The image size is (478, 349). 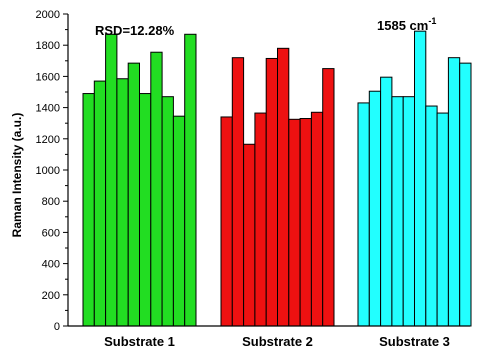 I want to click on y-tick-label: 0, so click(x=57, y=327).